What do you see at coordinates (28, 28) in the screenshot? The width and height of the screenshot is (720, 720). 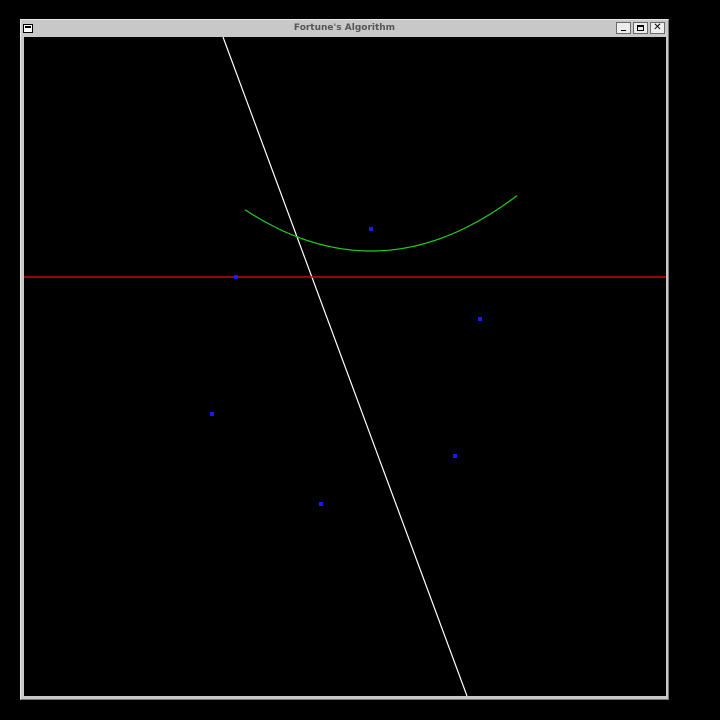 I see `window-menu-icon` at bounding box center [28, 28].